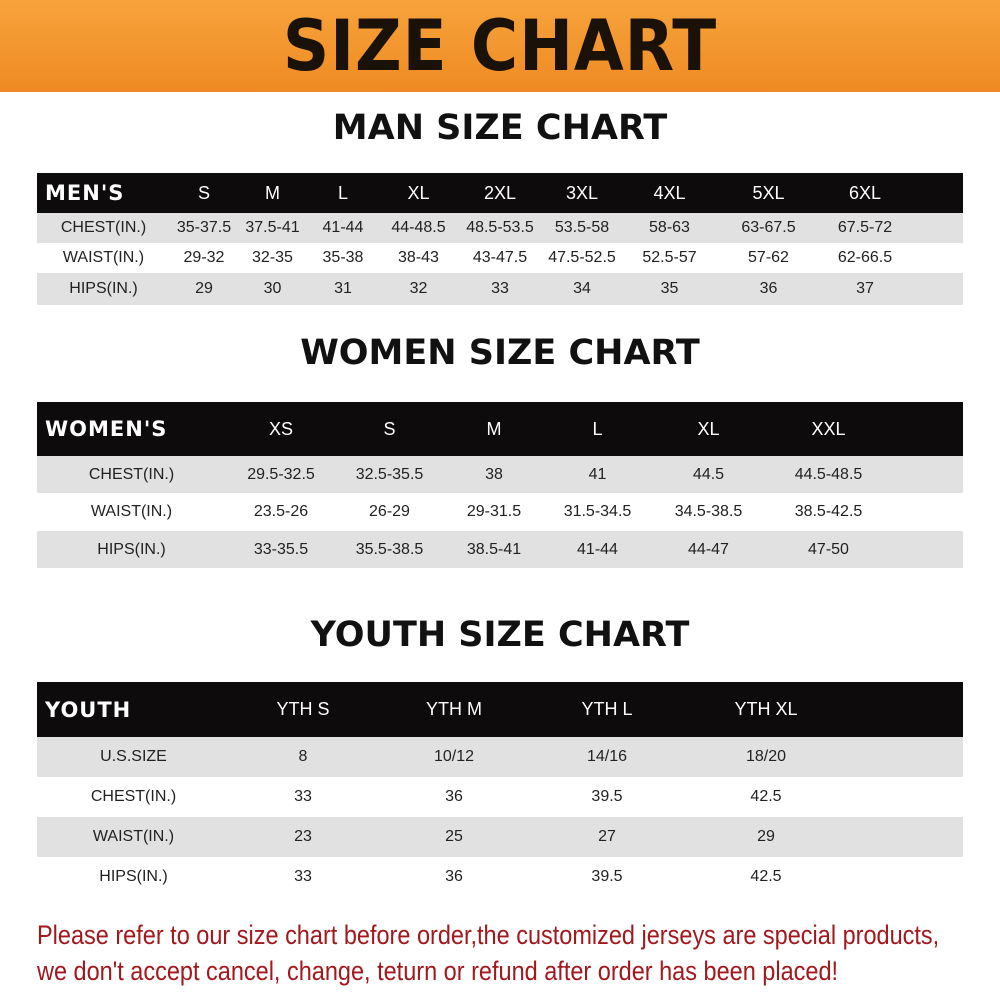 The width and height of the screenshot is (1000, 1000). Describe the element at coordinates (865, 257) in the screenshot. I see `table-cell: 62-66.5` at that location.